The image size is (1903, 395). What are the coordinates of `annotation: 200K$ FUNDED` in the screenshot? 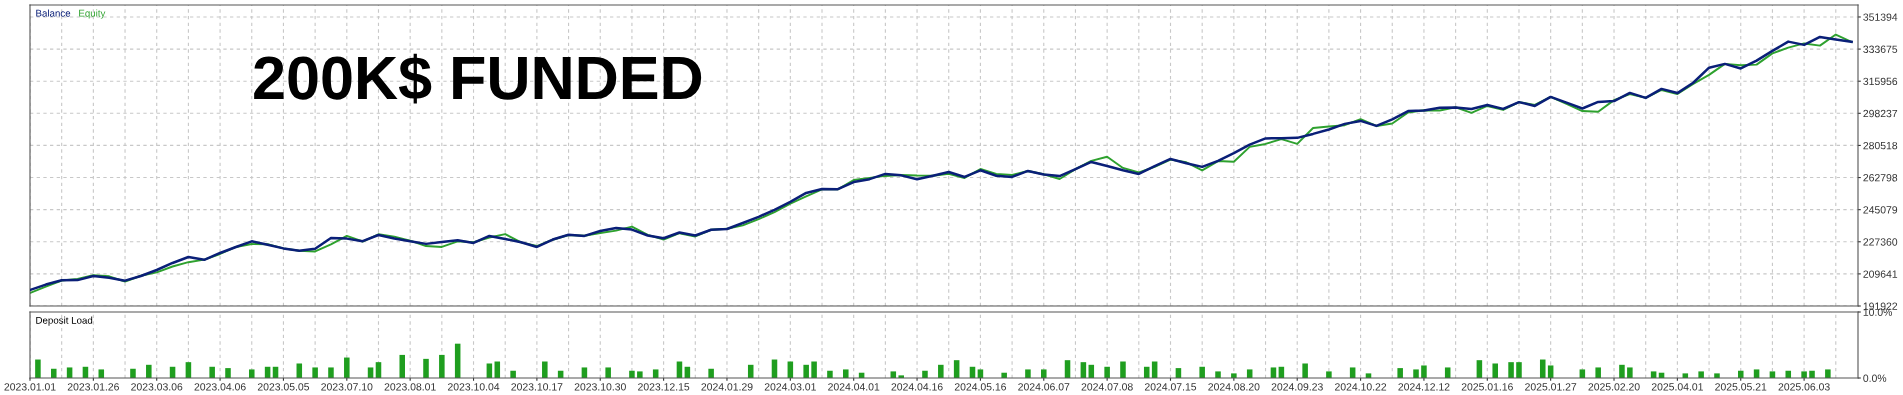 It's located at (478, 78).